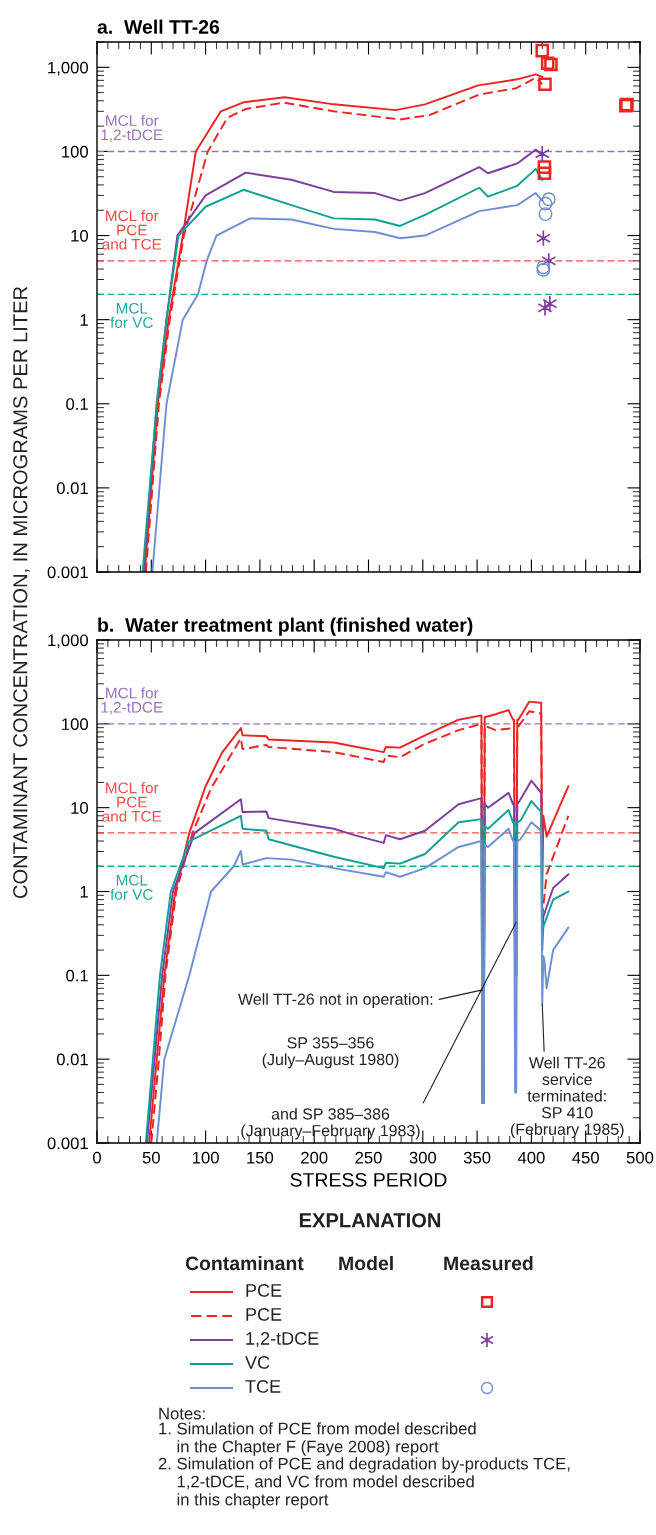 This screenshot has width=656, height=1535. Describe the element at coordinates (260, 1157) in the screenshot. I see `x-tick-label: 150` at that location.